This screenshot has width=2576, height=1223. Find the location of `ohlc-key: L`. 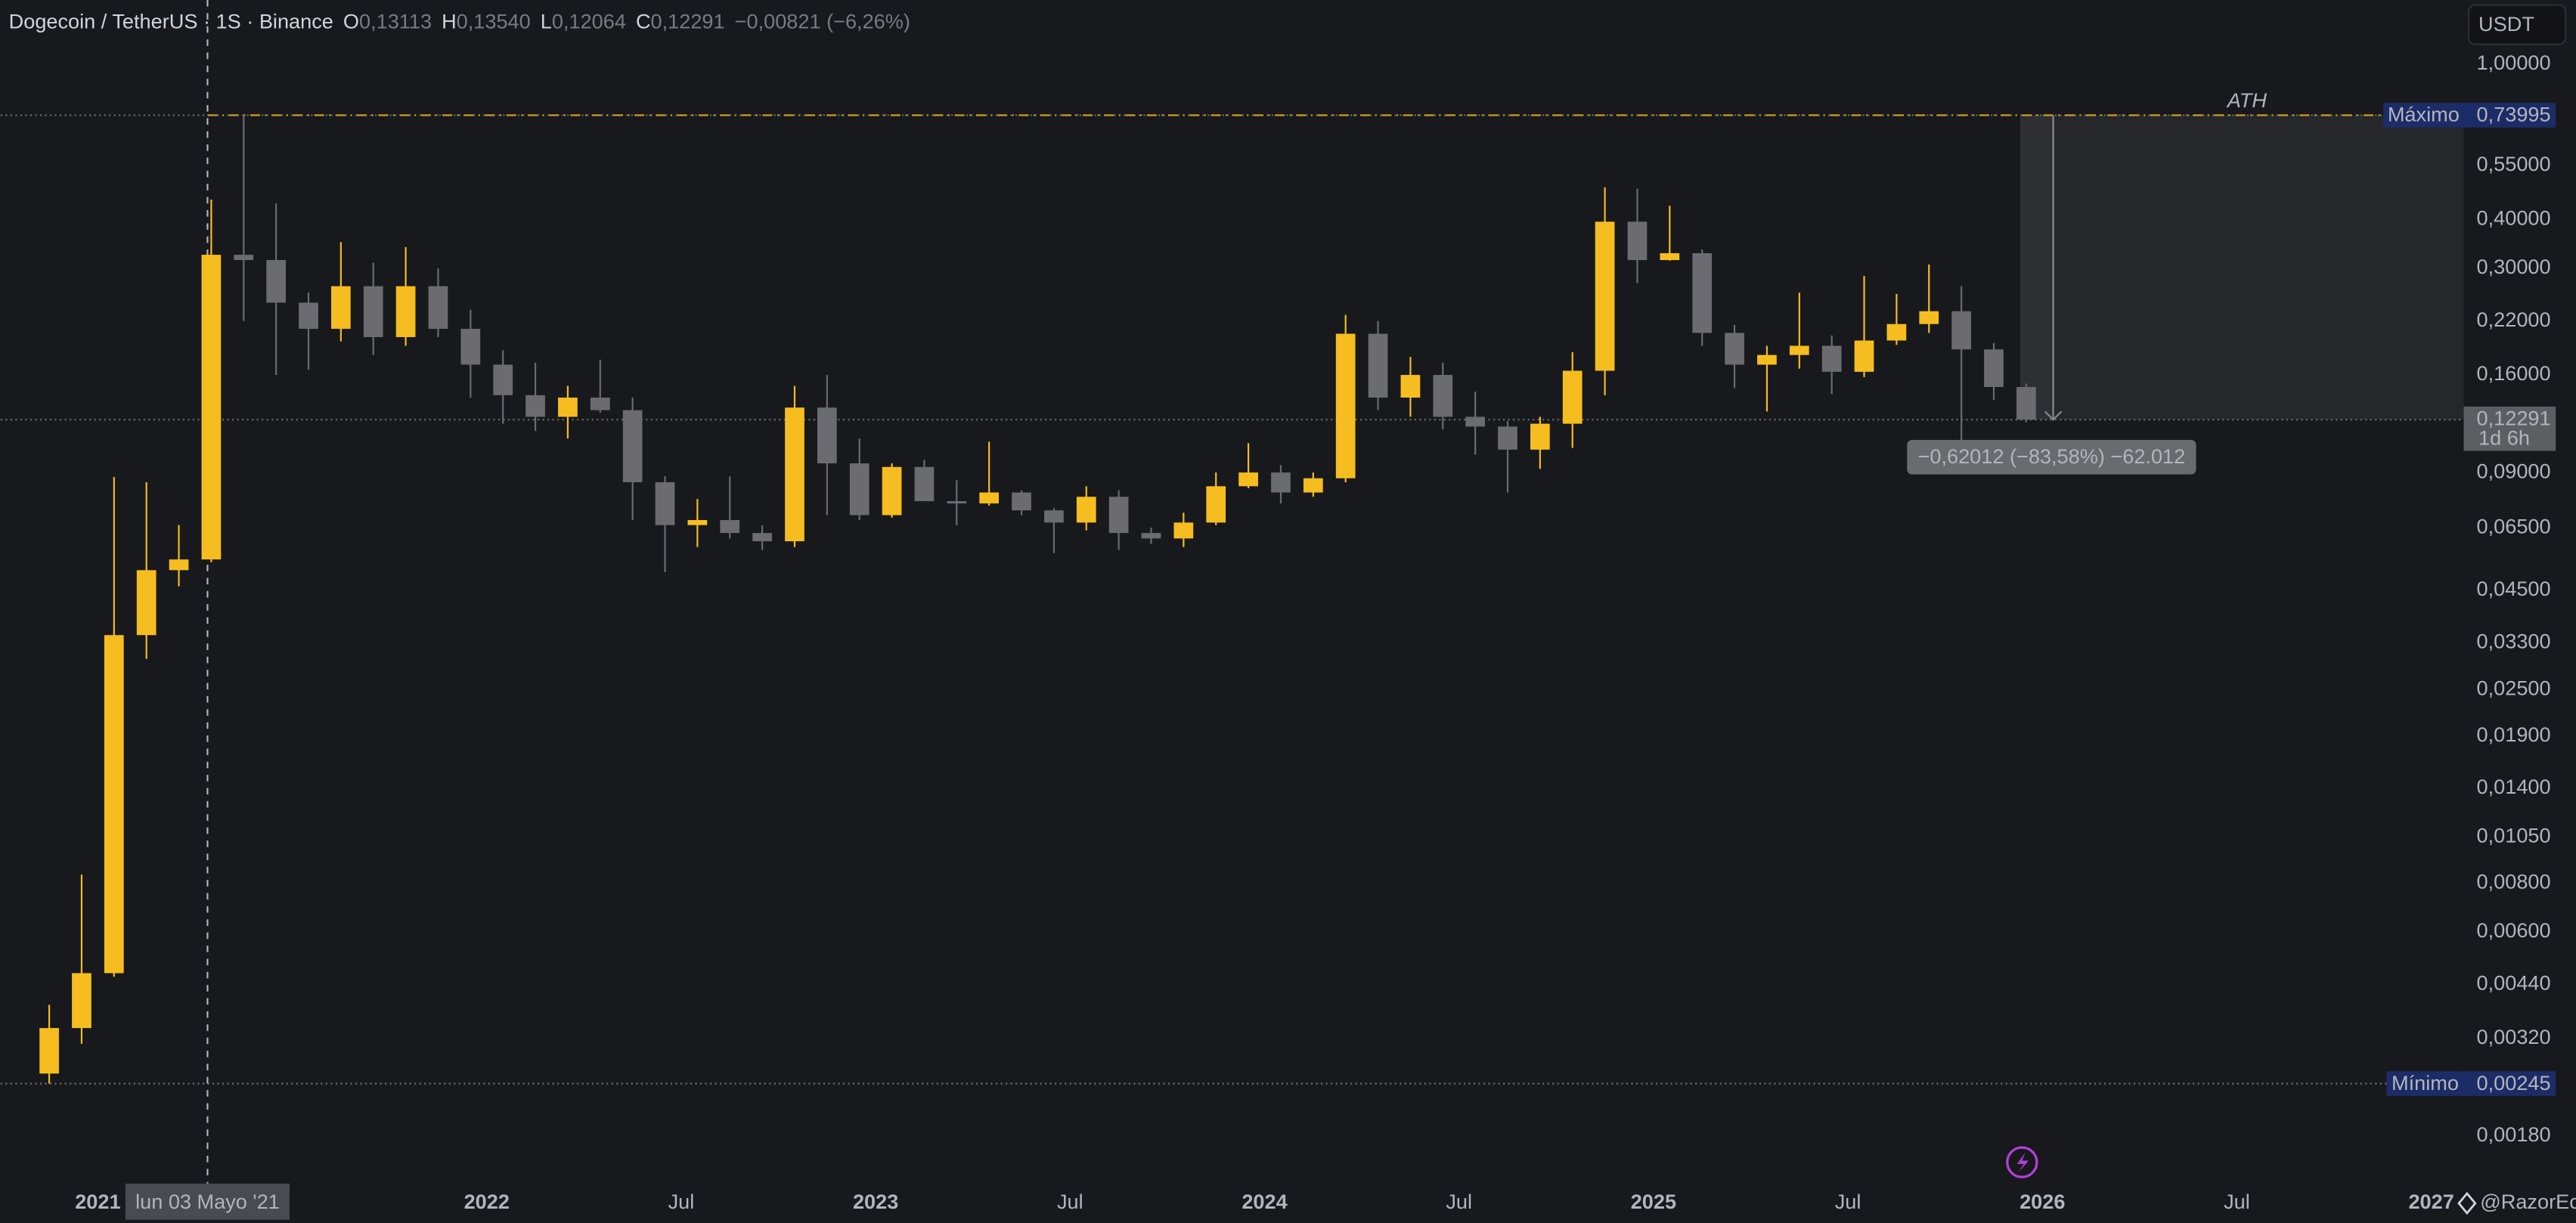

ohlc-key: L is located at coordinates (546, 21).